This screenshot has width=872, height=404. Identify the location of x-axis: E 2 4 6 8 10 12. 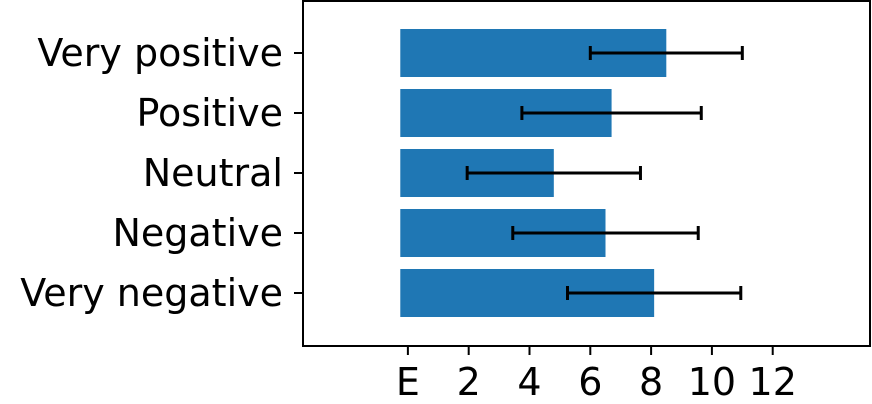
(596, 375).